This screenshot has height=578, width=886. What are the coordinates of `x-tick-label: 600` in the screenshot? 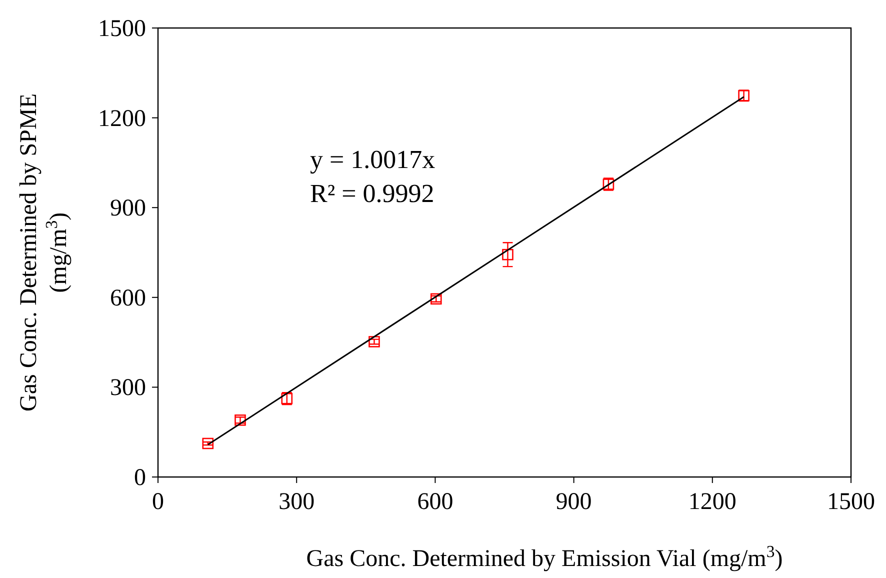 It's located at (435, 502).